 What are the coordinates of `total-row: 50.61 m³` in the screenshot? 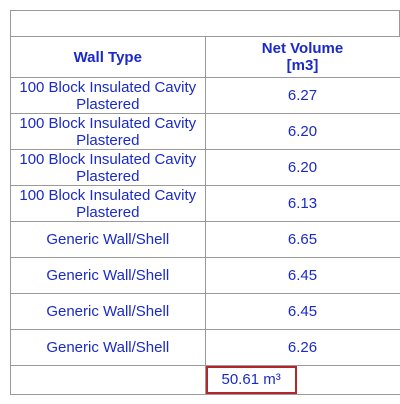 It's located at (205, 380).